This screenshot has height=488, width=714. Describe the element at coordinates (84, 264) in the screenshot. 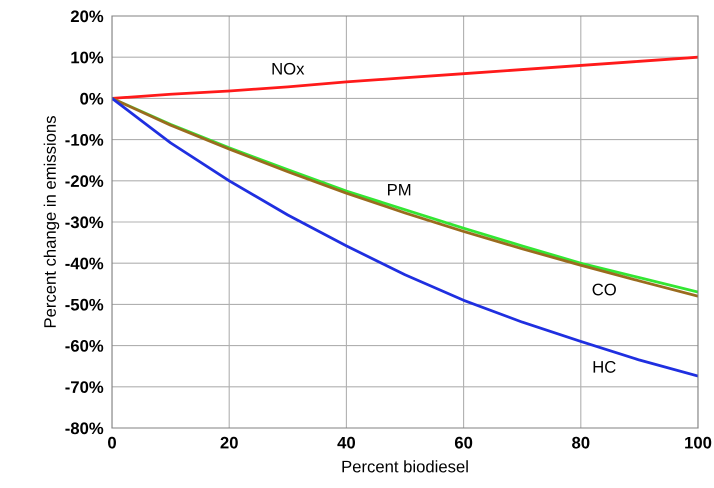

I see `y-tick-label: -40%` at that location.